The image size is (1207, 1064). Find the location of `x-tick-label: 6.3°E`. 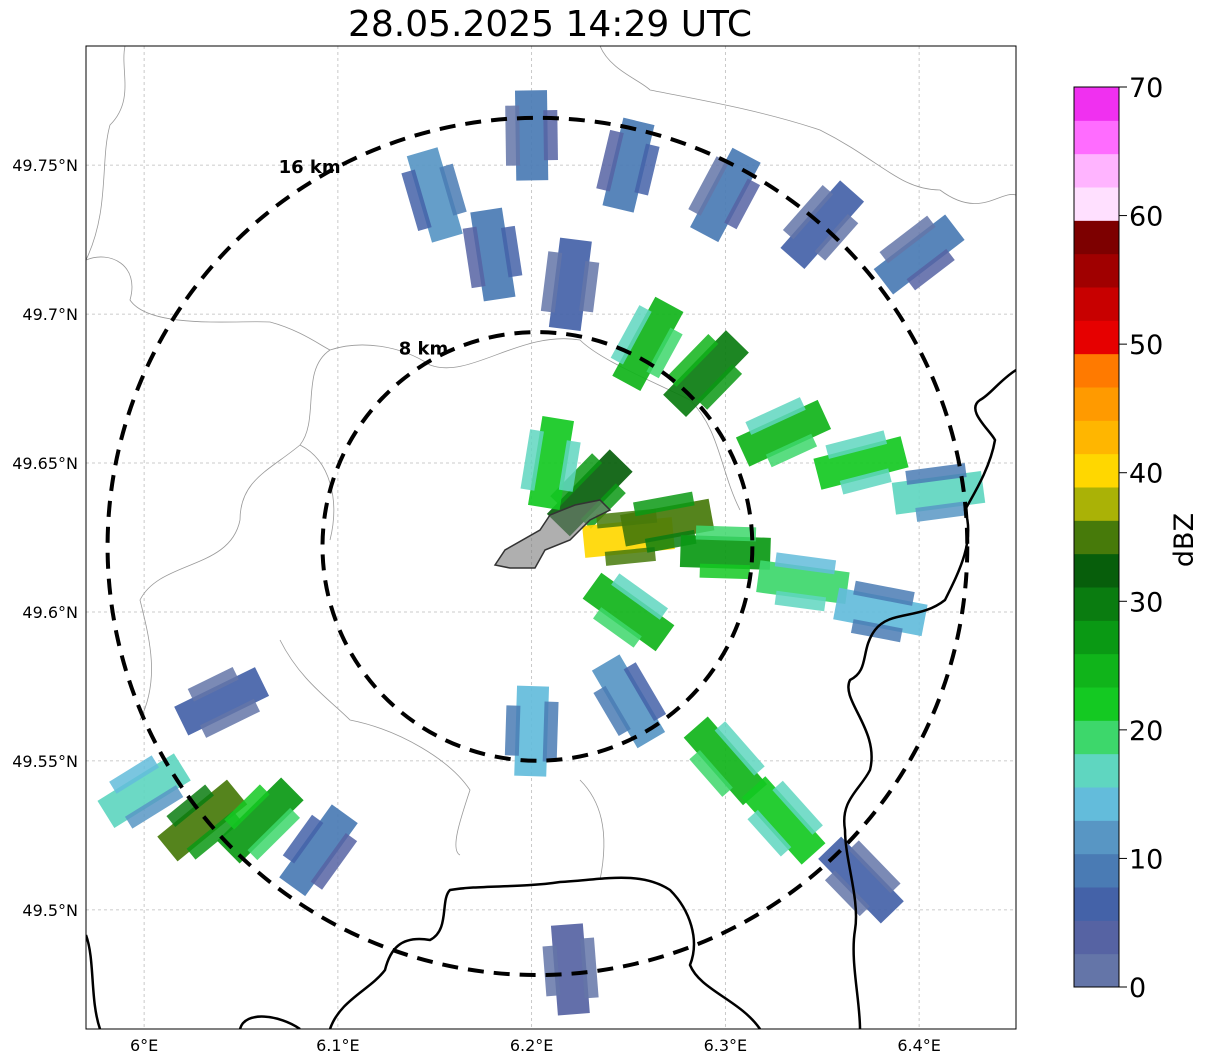

x-tick-label: 6.3°E is located at coordinates (726, 1045).